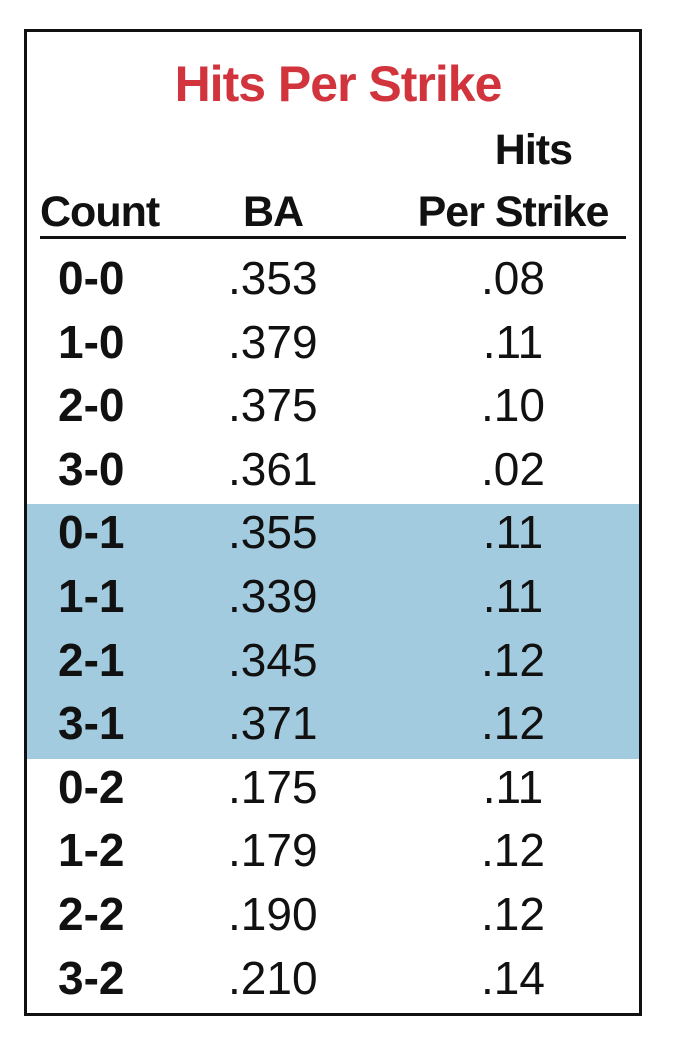  Describe the element at coordinates (273, 659) in the screenshot. I see `ba-cell: .345` at that location.